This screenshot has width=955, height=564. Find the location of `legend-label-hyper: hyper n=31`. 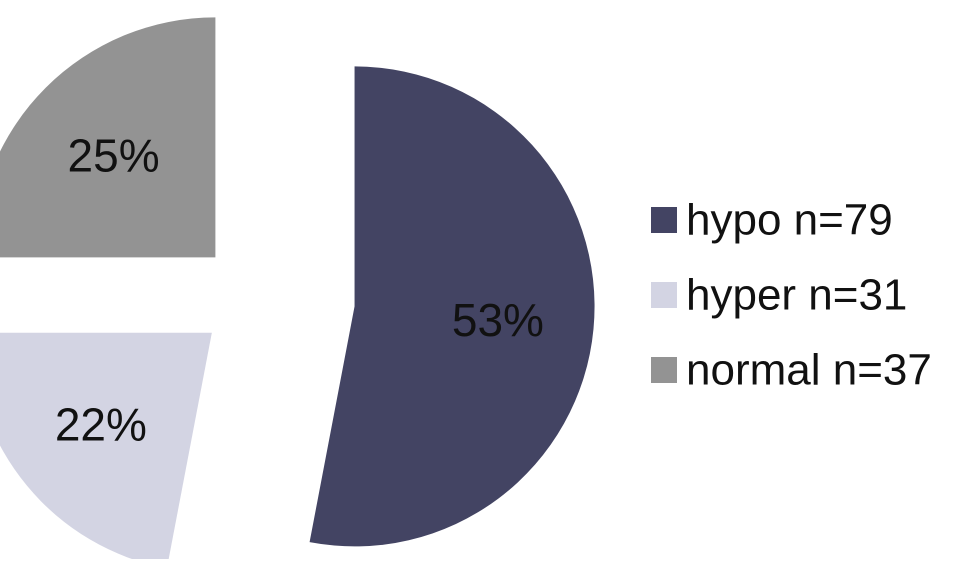

legend-label-hyper: hyper n=31 is located at coordinates (796, 295).